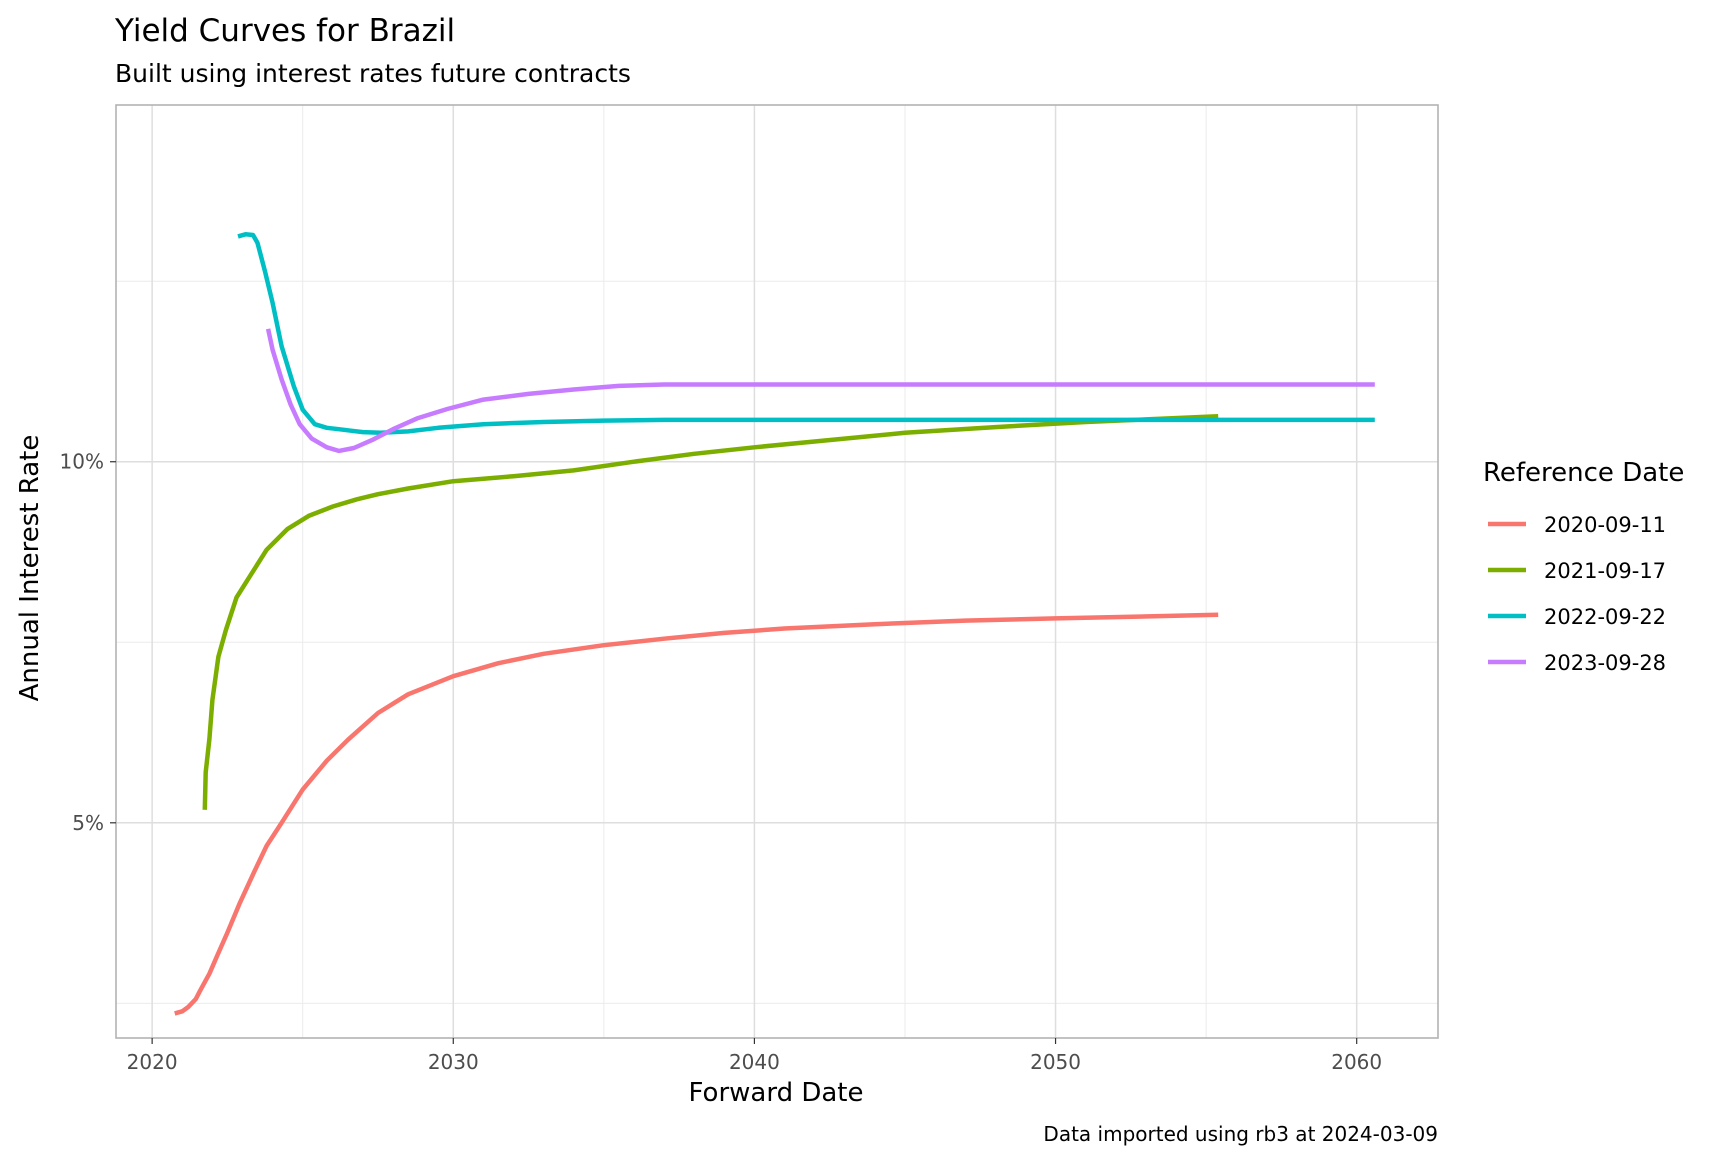 The height and width of the screenshot is (1152, 1728). I want to click on x-axis-ticks: 2020 2030 2040 2050 2060, so click(754, 1056).